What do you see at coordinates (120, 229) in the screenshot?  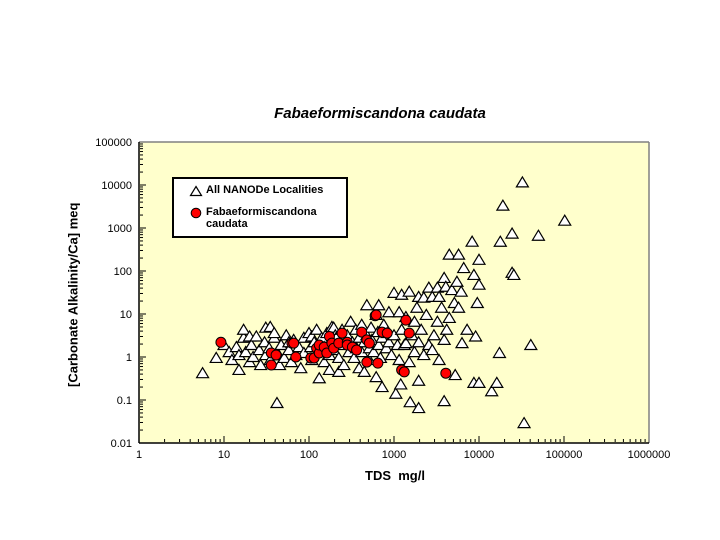 I see `y-tick-label: 1000` at bounding box center [120, 229].